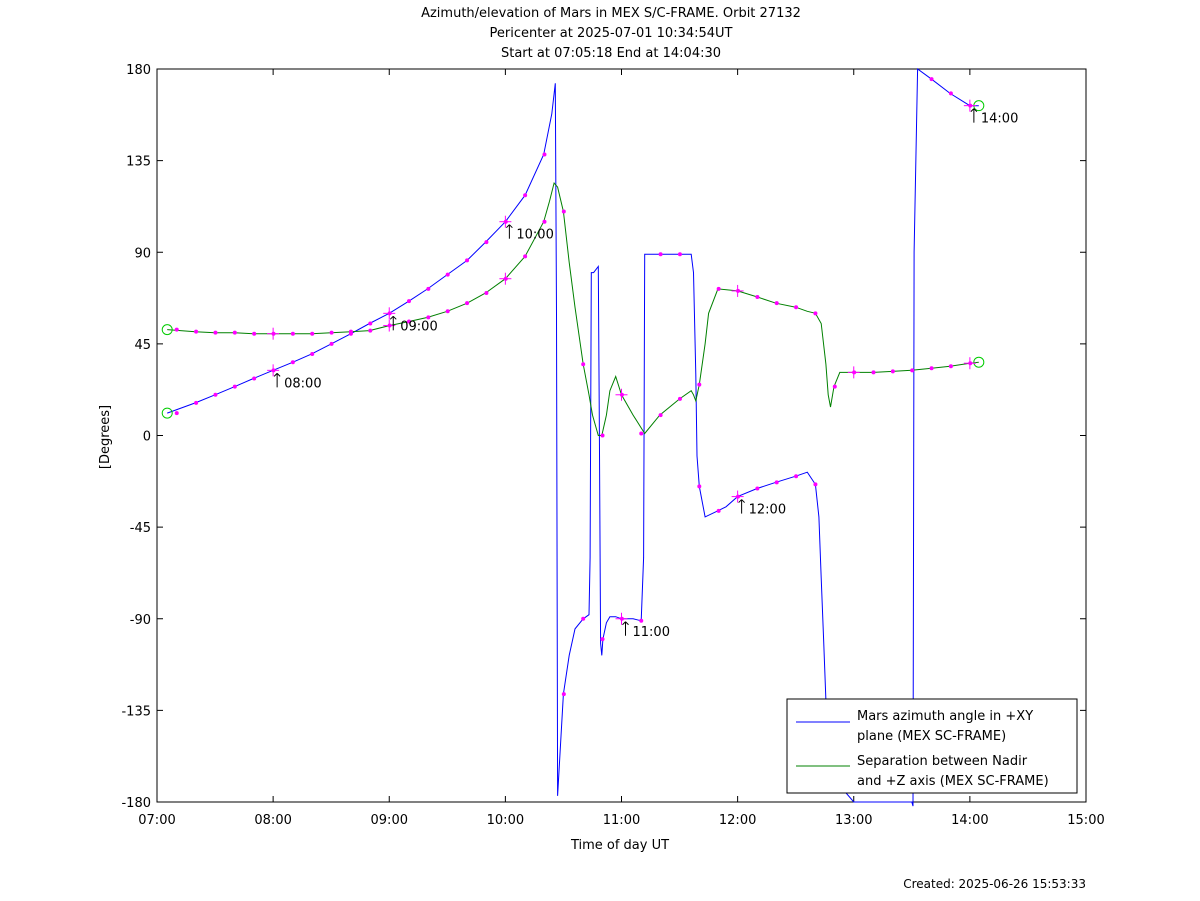 This screenshot has width=1200, height=901. I want to click on hour-annotation: 10:00, so click(534, 235).